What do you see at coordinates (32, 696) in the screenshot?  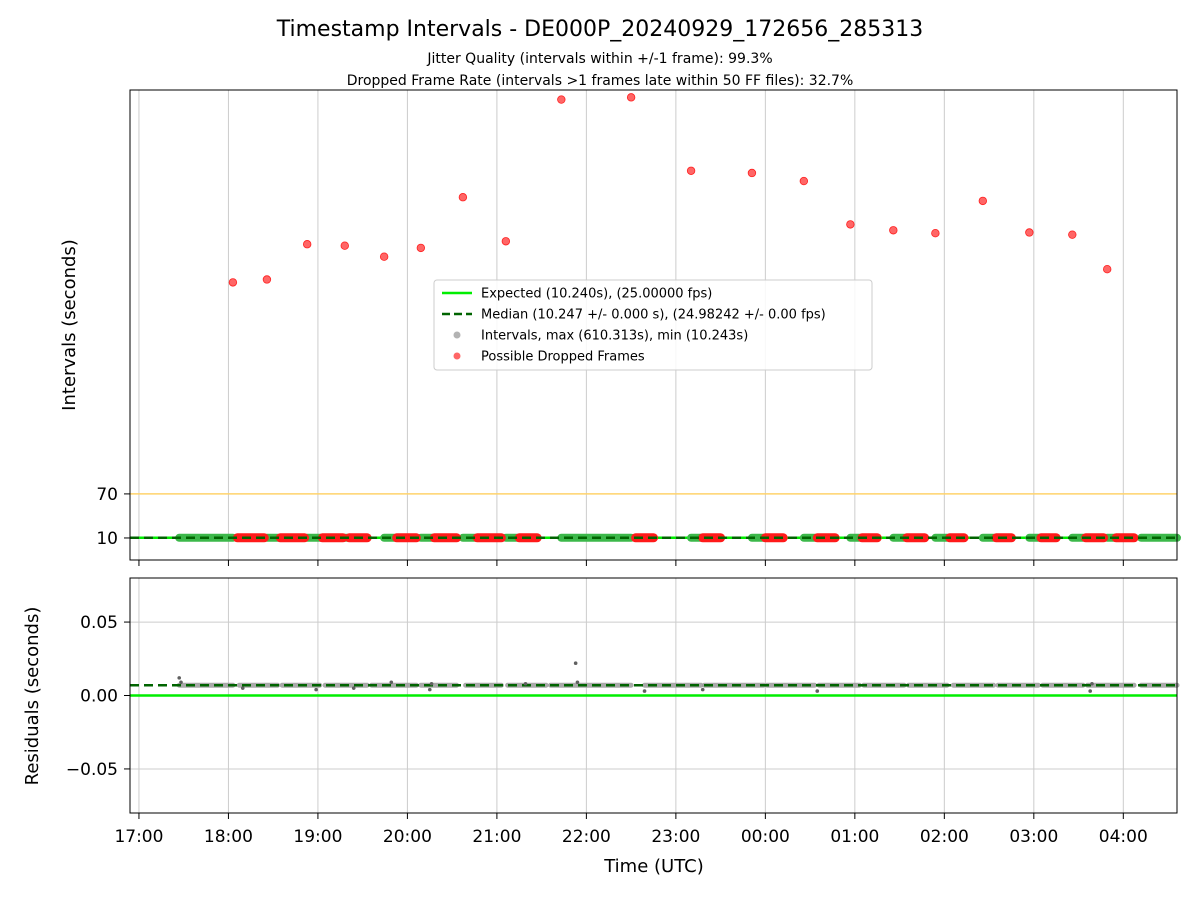 I see `bottom-y-axis-label: Residuals (seconds)` at bounding box center [32, 696].